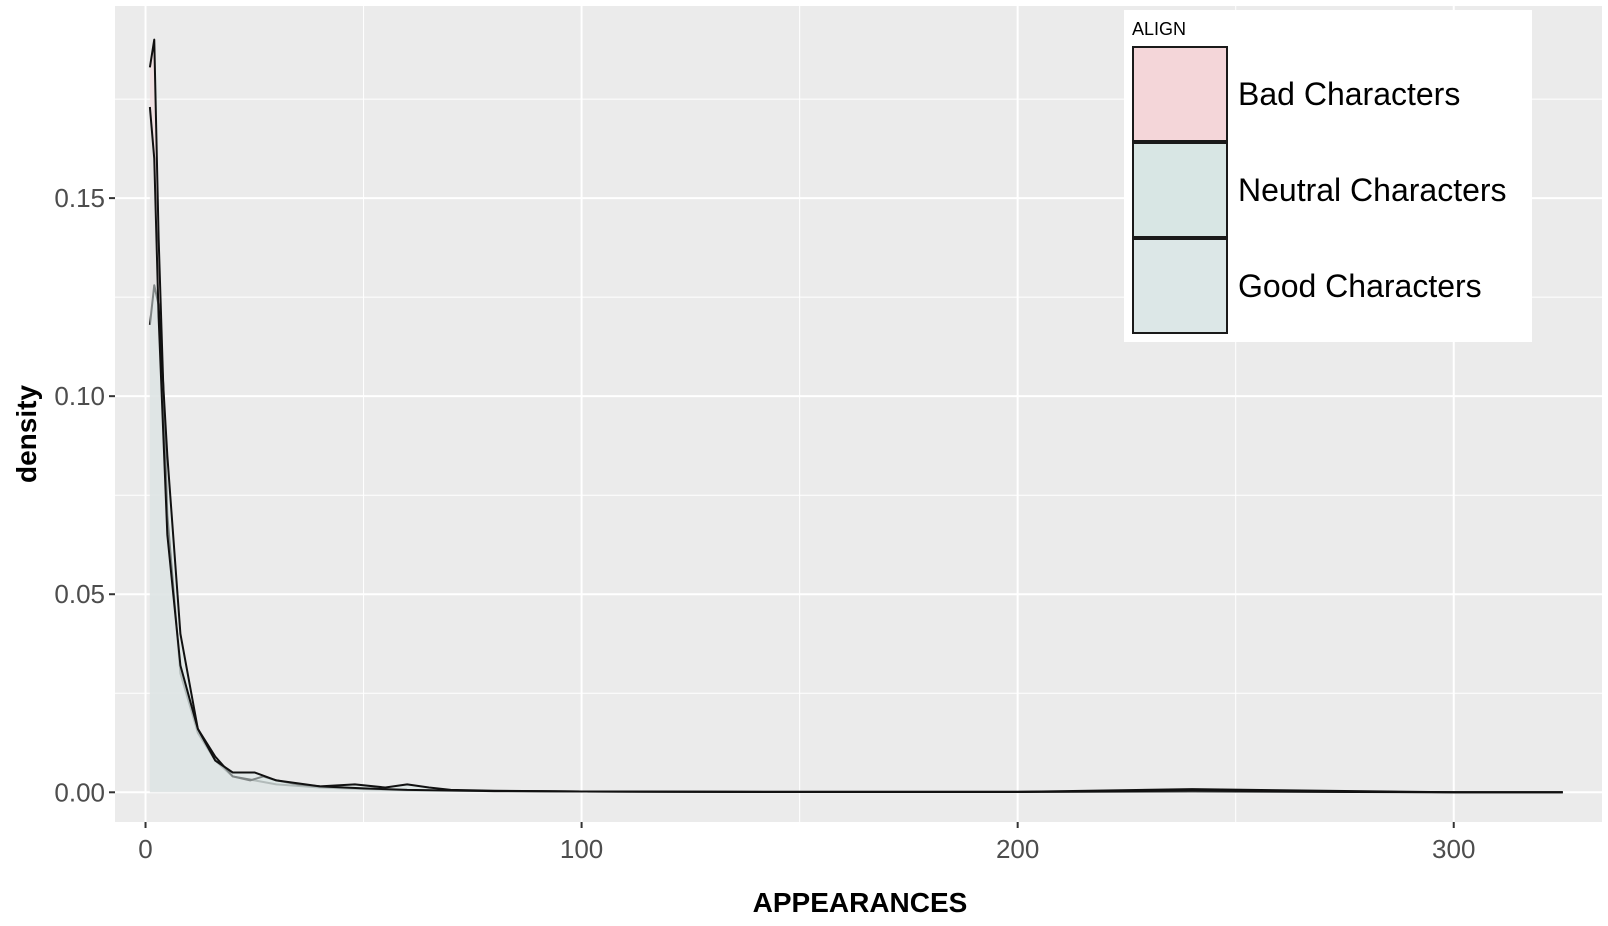 This screenshot has height=926, width=1608. Describe the element at coordinates (1180, 94) in the screenshot. I see `legend-key-bad` at that location.